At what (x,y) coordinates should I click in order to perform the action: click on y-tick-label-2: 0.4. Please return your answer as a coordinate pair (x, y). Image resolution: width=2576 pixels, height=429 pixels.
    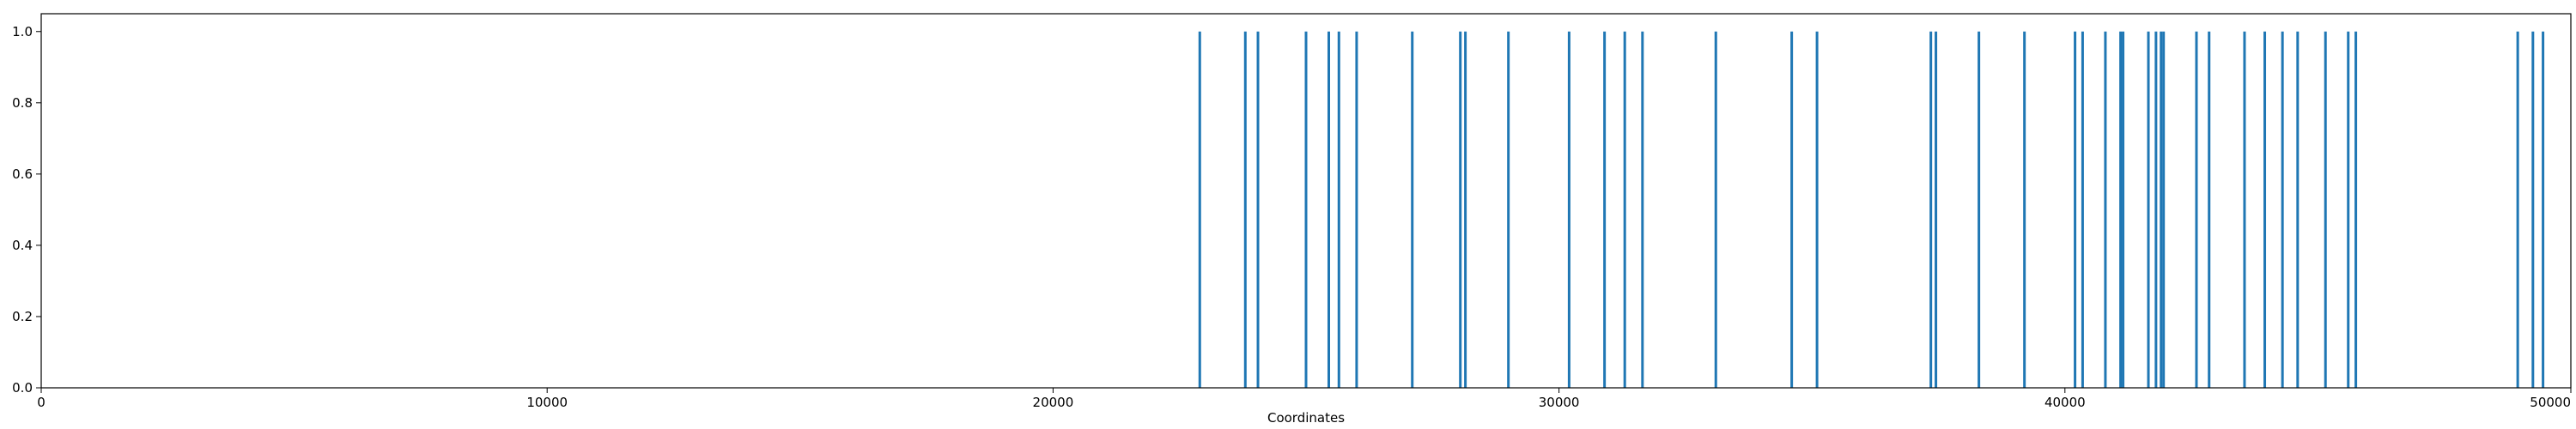
    Looking at the image, I should click on (23, 245).